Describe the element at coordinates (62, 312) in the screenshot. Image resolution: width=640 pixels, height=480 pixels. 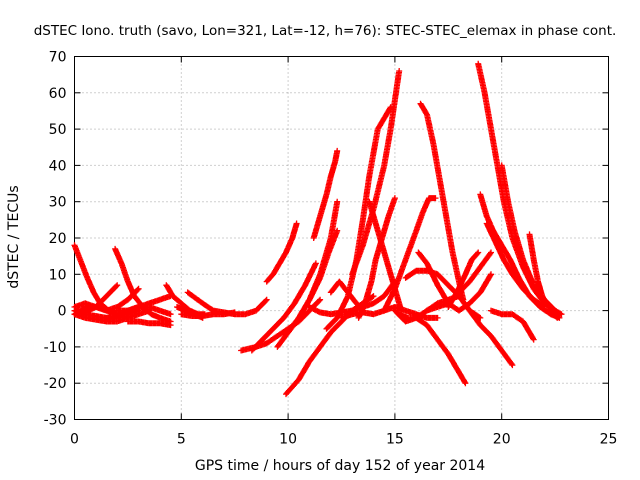
I see `y-tick-label: 0` at that location.